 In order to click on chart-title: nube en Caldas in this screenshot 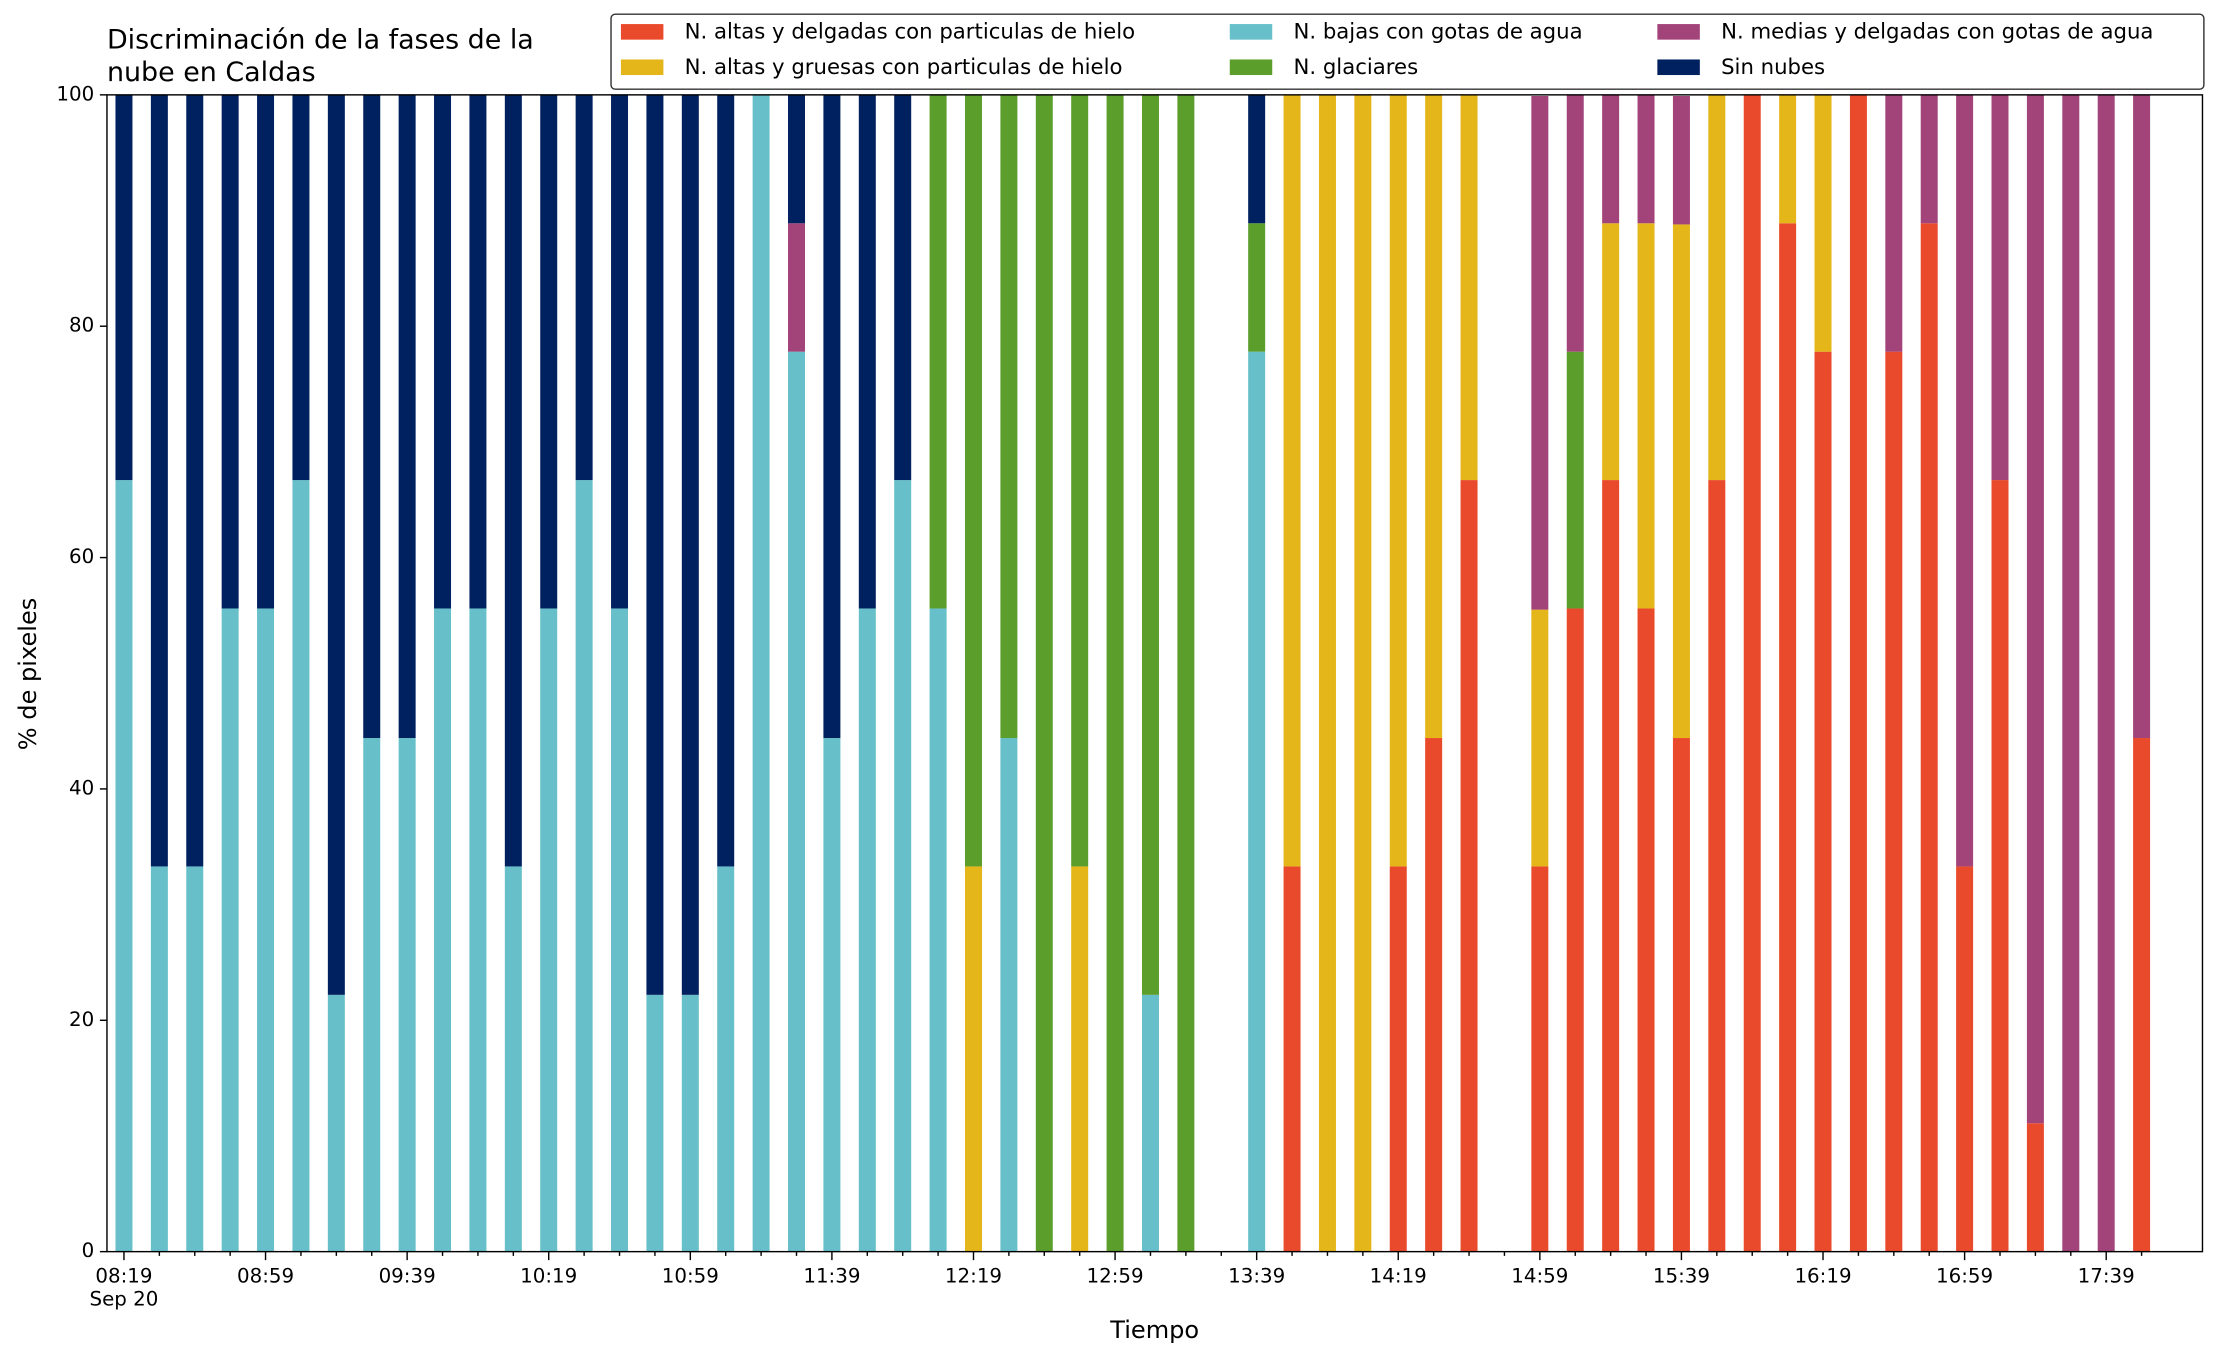, I will do `click(211, 72)`.